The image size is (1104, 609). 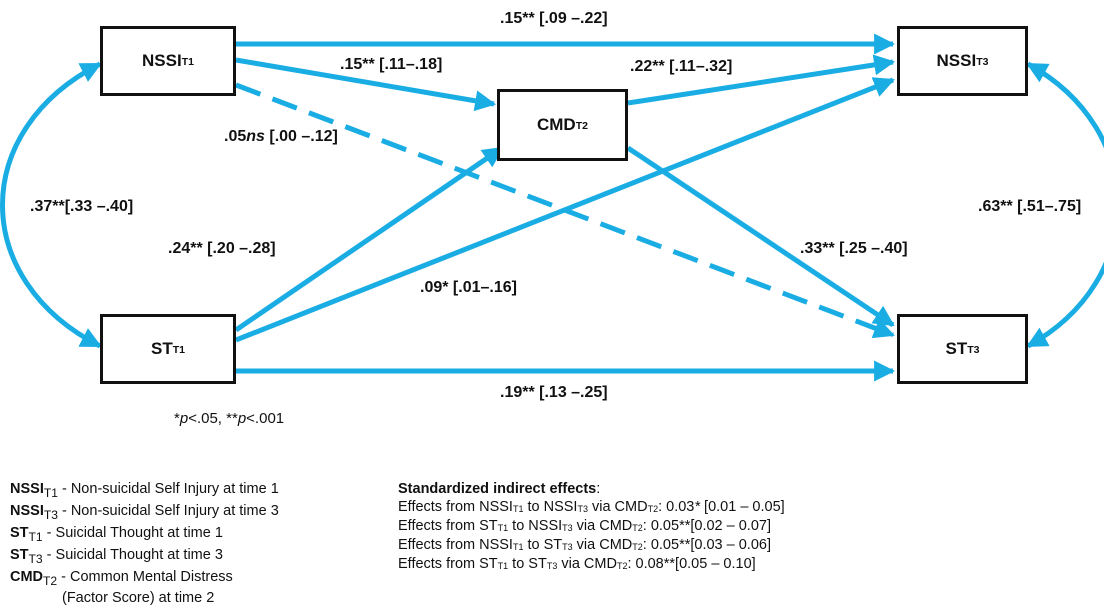 What do you see at coordinates (598, 489) in the screenshot?
I see `indirect-title-colon: :` at bounding box center [598, 489].